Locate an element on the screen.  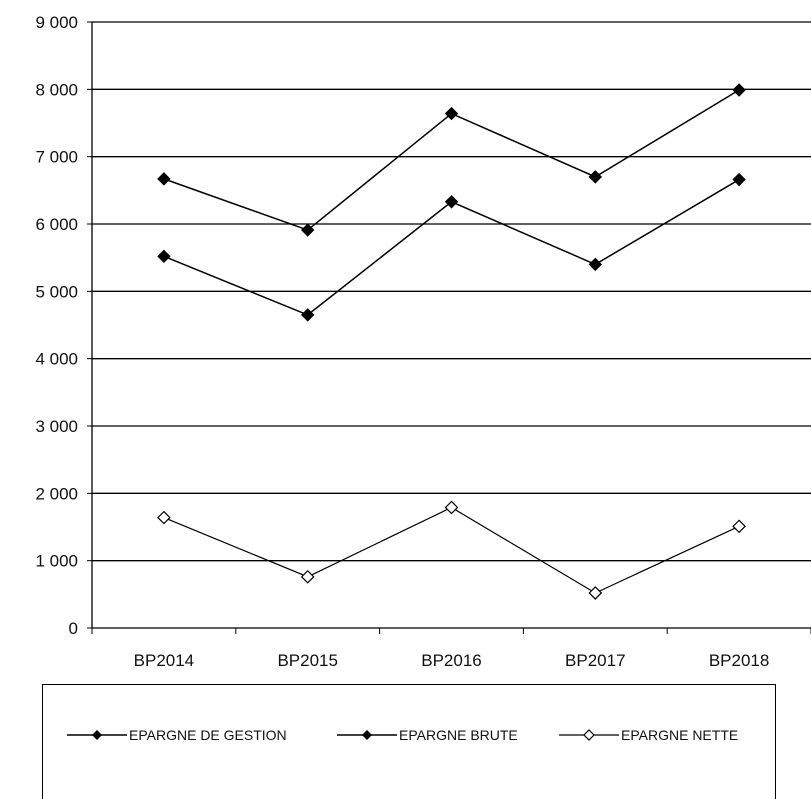
series-epargne-de-gestion is located at coordinates (451, 160).